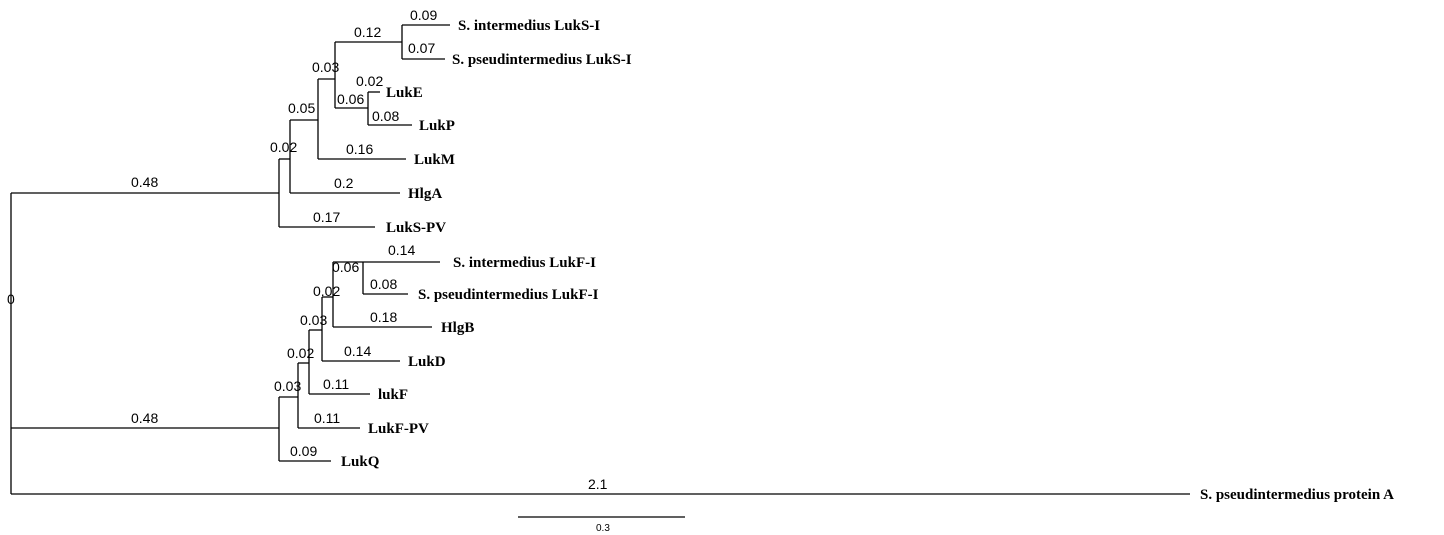 This screenshot has width=1444, height=535. What do you see at coordinates (427, 362) in the screenshot?
I see `taxon-label: LukD` at bounding box center [427, 362].